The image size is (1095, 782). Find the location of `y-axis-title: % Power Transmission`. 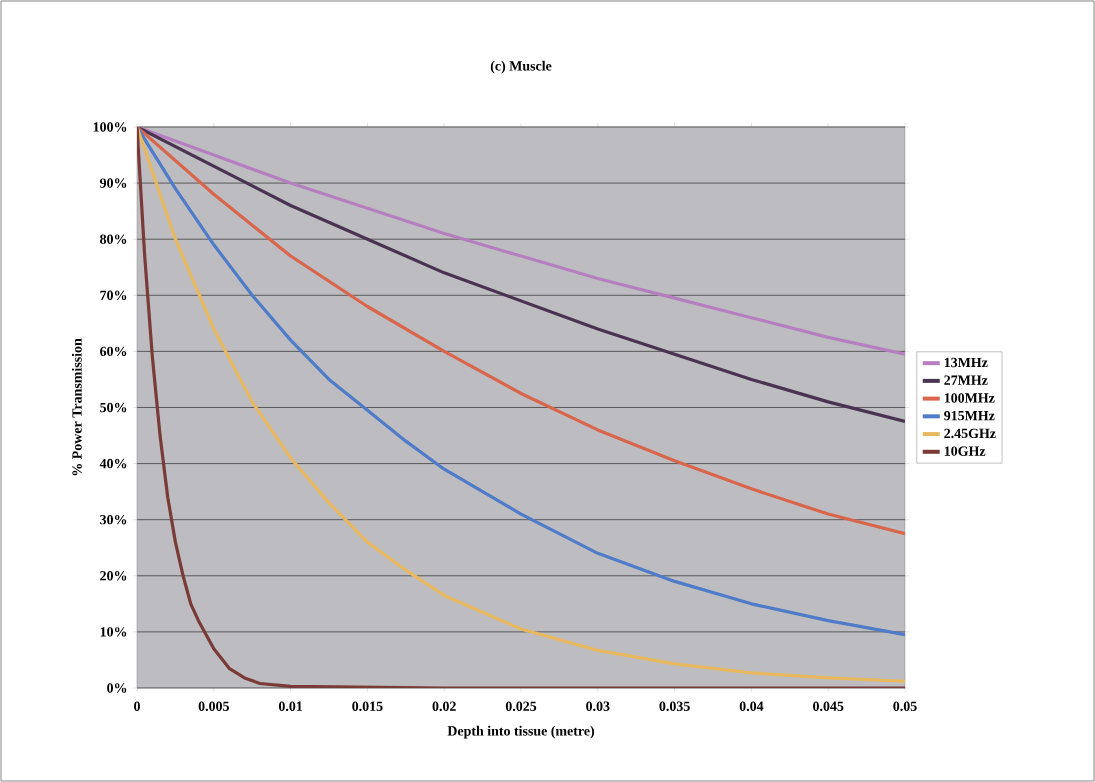

y-axis-title: % Power Transmission is located at coordinates (76, 407).